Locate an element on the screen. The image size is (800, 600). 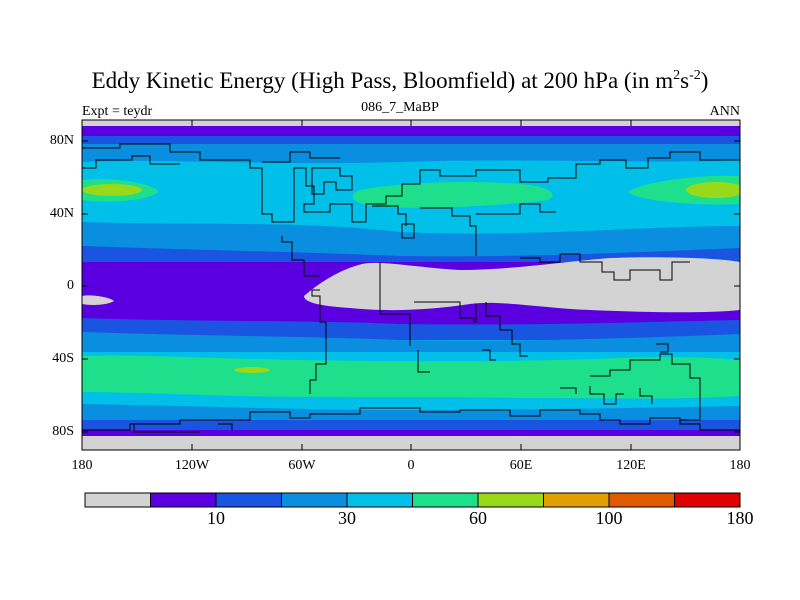
experiment-label: Expt = teydr is located at coordinates (117, 111).